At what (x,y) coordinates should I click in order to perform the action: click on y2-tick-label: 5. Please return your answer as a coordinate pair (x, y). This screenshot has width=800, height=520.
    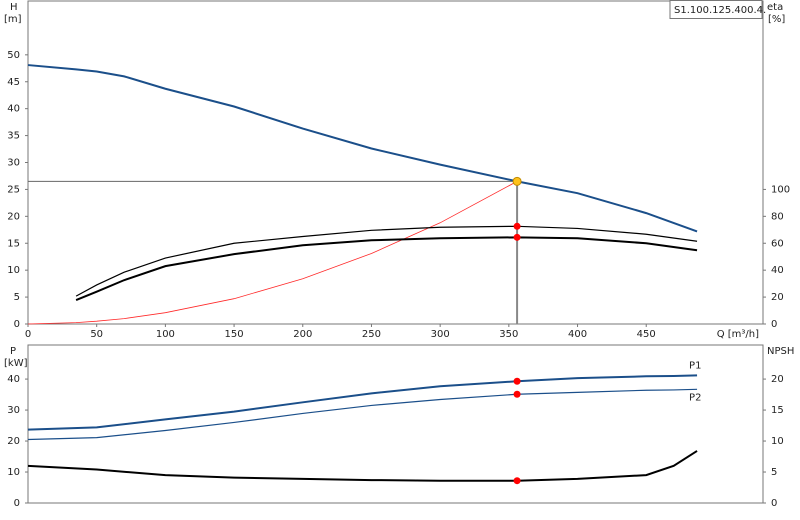
    Looking at the image, I should click on (774, 472).